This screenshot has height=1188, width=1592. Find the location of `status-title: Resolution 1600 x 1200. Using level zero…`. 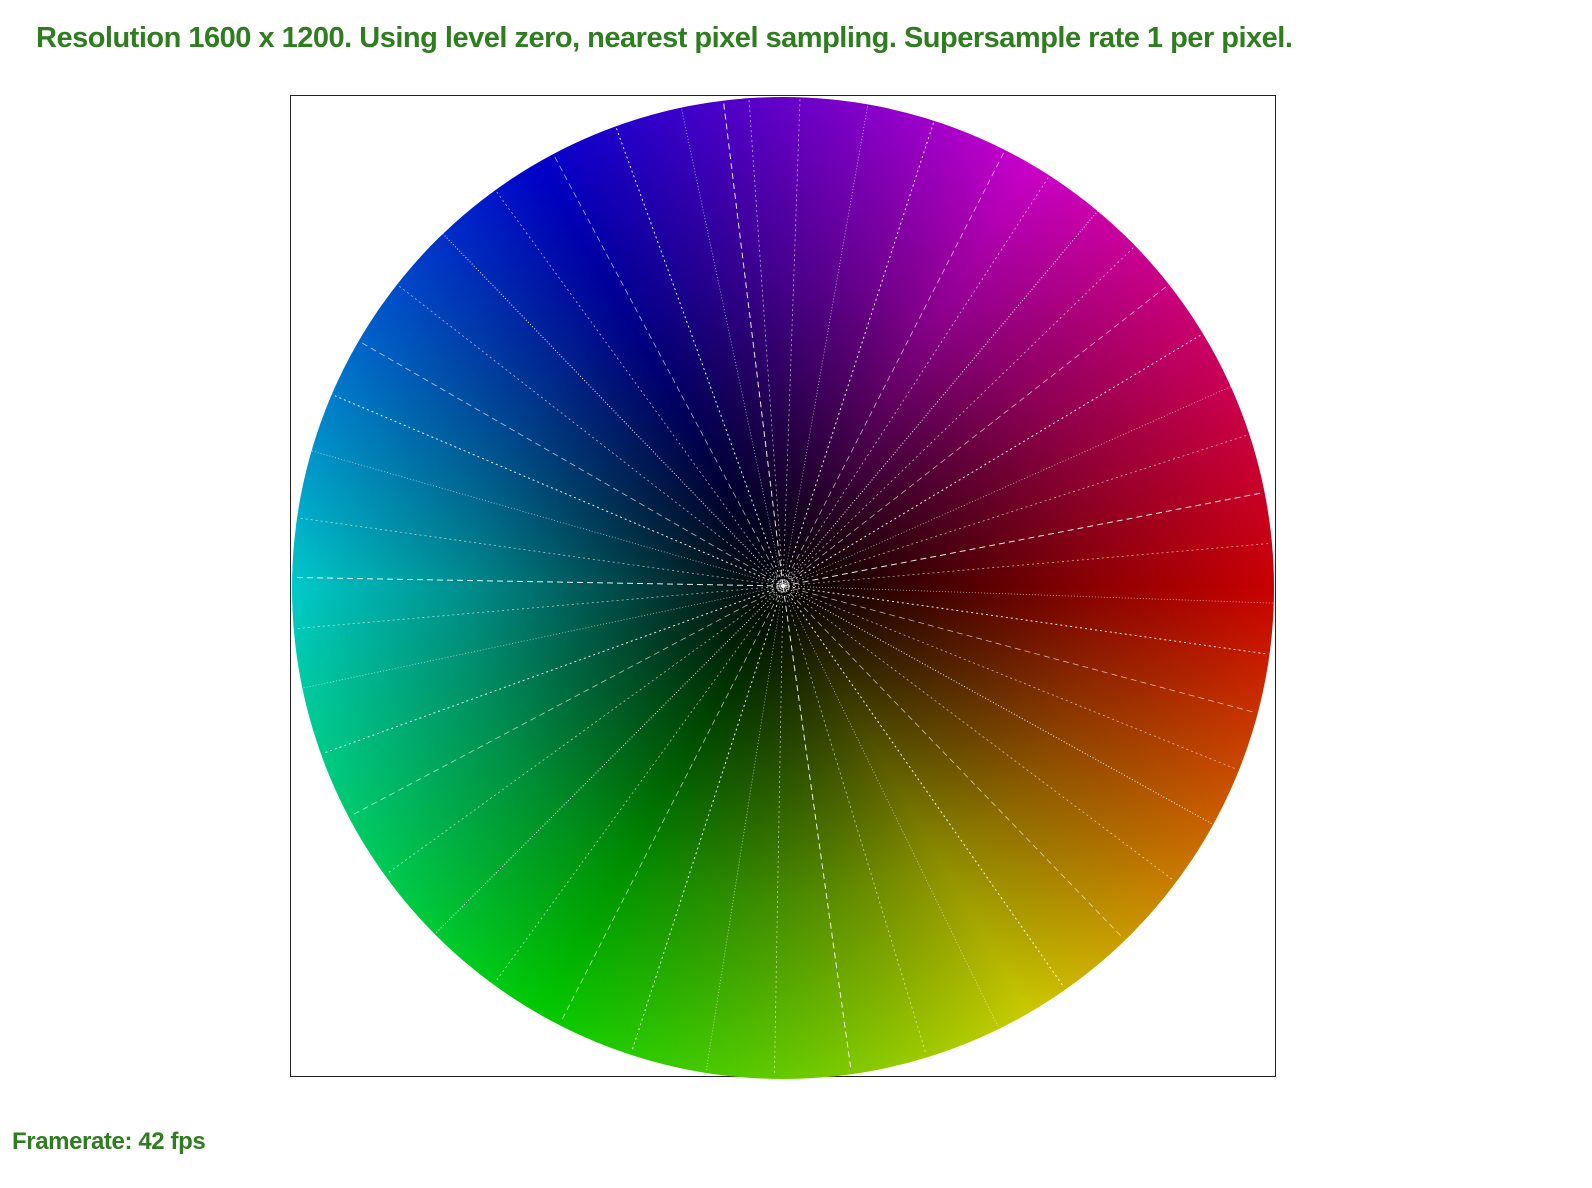

status-title: Resolution 1600 x 1200. Using level zero… is located at coordinates (664, 38).